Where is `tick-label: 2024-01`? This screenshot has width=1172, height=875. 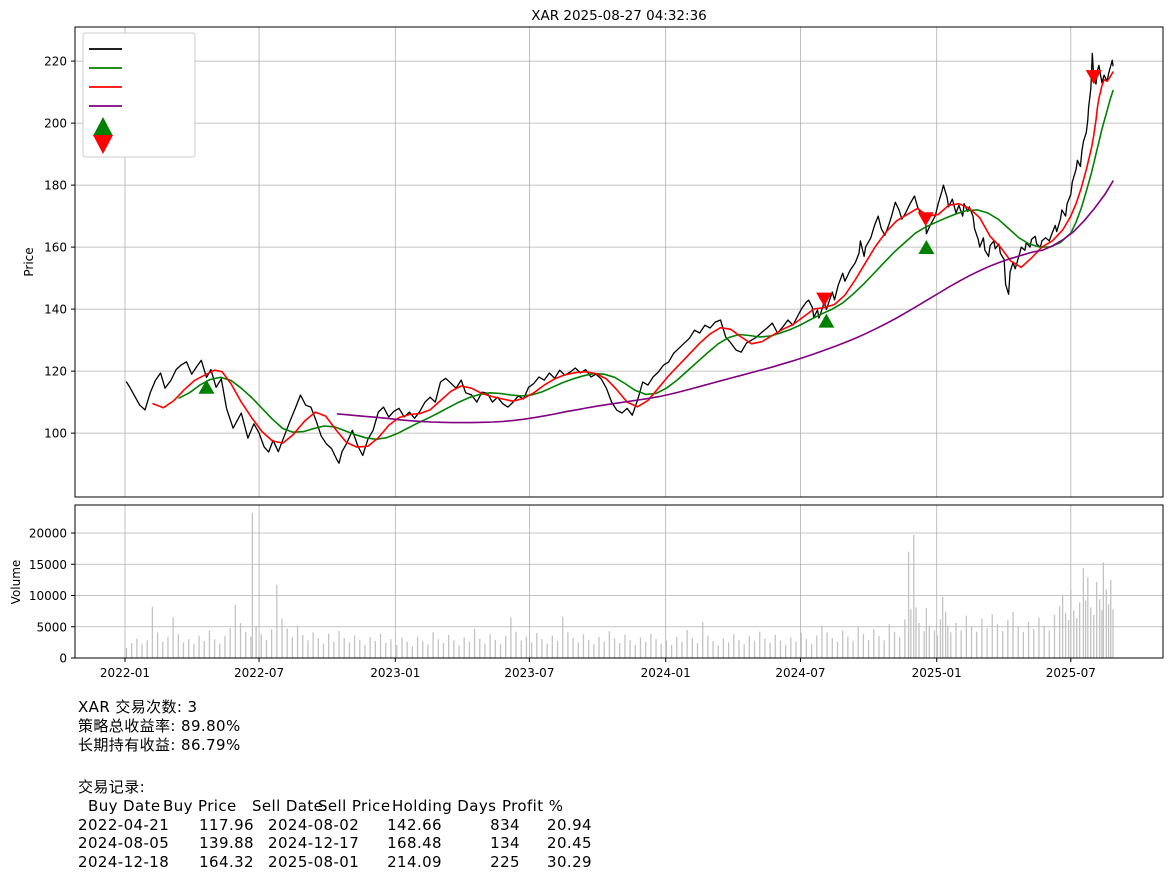 tick-label: 2024-01 is located at coordinates (666, 673).